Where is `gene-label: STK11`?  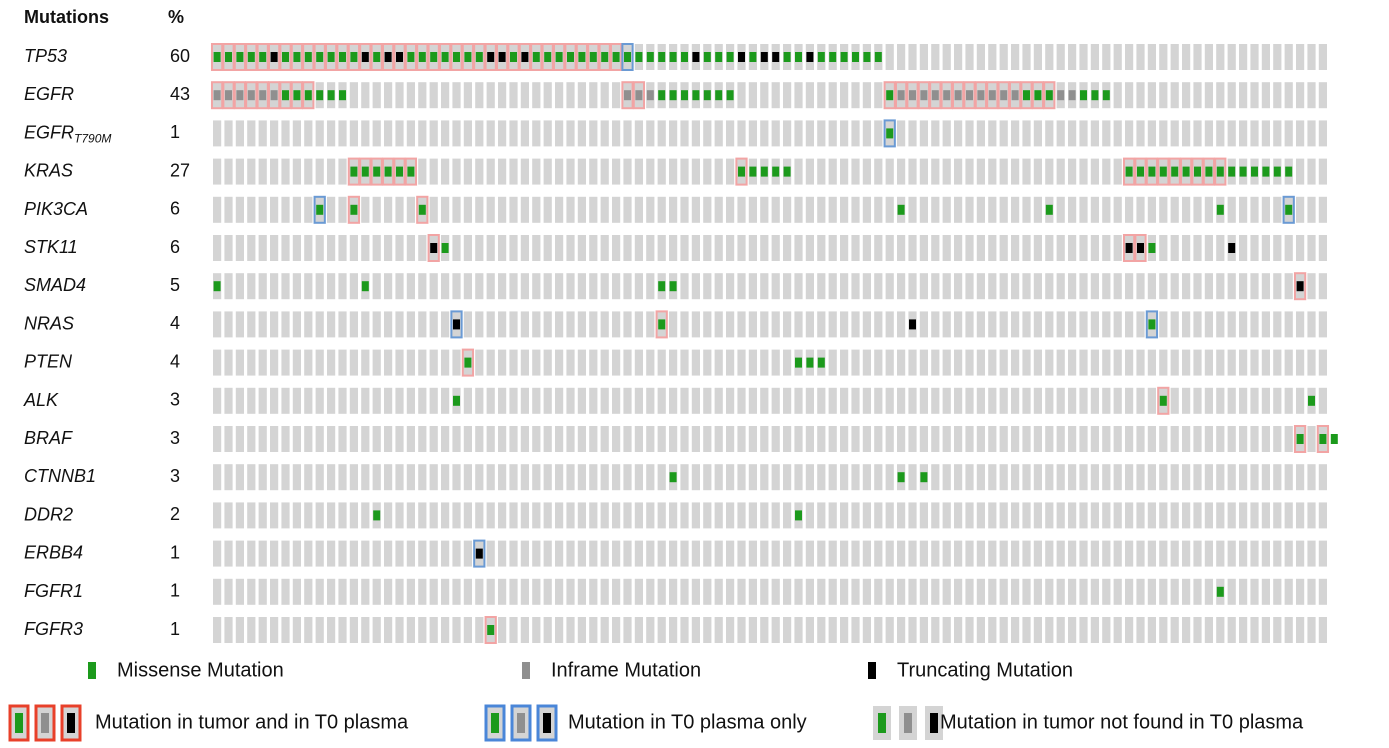 gene-label: STK11 is located at coordinates (51, 247).